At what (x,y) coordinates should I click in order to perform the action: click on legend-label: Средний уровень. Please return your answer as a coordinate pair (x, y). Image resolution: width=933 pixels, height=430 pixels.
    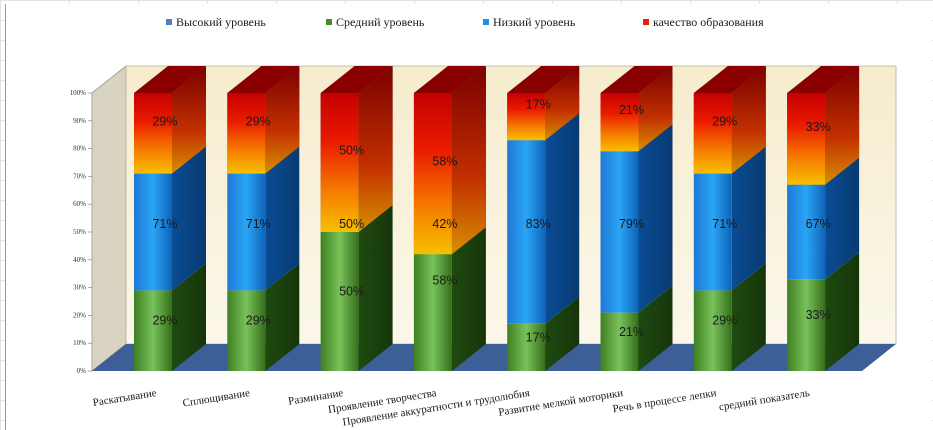
    Looking at the image, I should click on (380, 22).